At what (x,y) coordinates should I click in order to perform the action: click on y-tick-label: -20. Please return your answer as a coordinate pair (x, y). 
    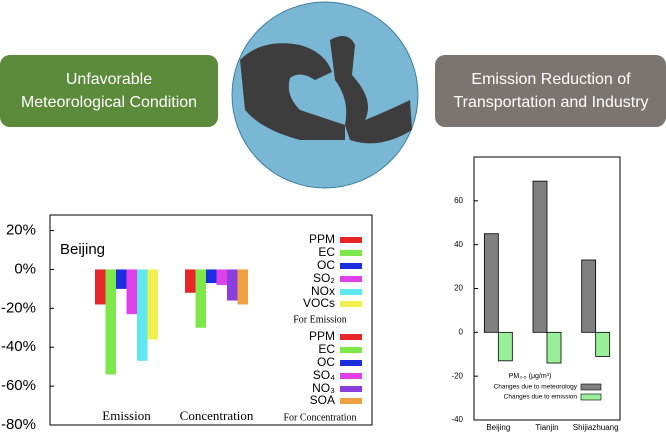
    Looking at the image, I should click on (457, 375).